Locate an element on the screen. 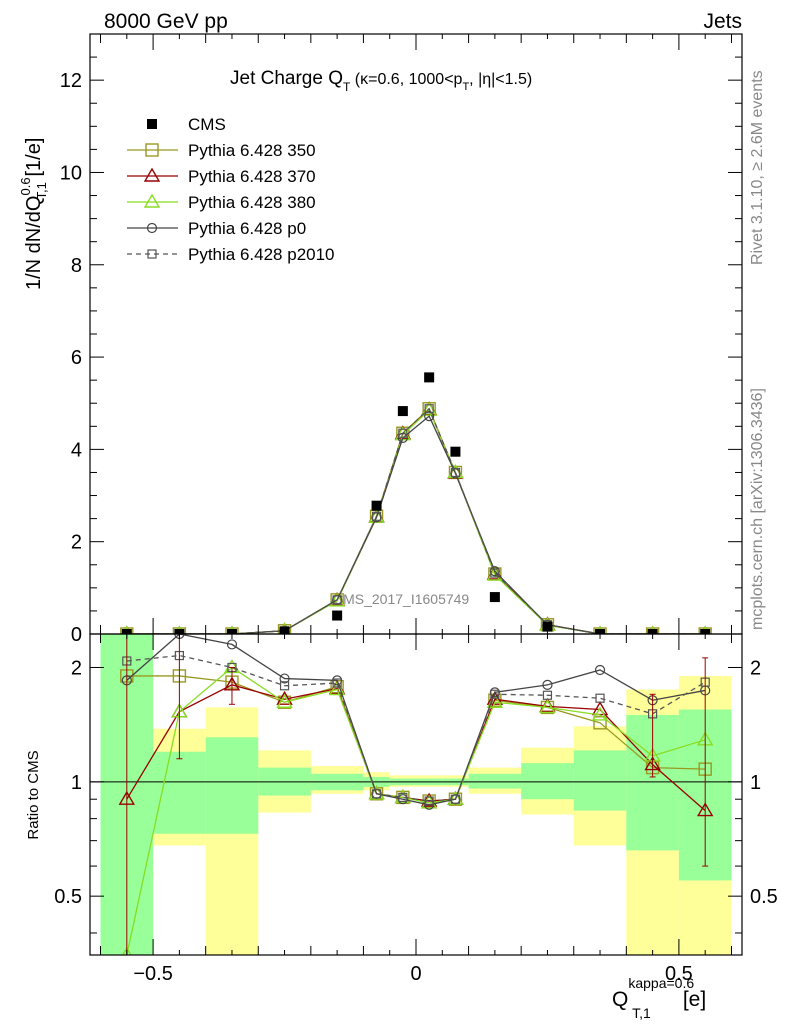 Image resolution: width=786 pixels, height=1024 pixels. side-label-rivet: Rivet 3.1.10, ≥ 2.6M events is located at coordinates (757, 167).